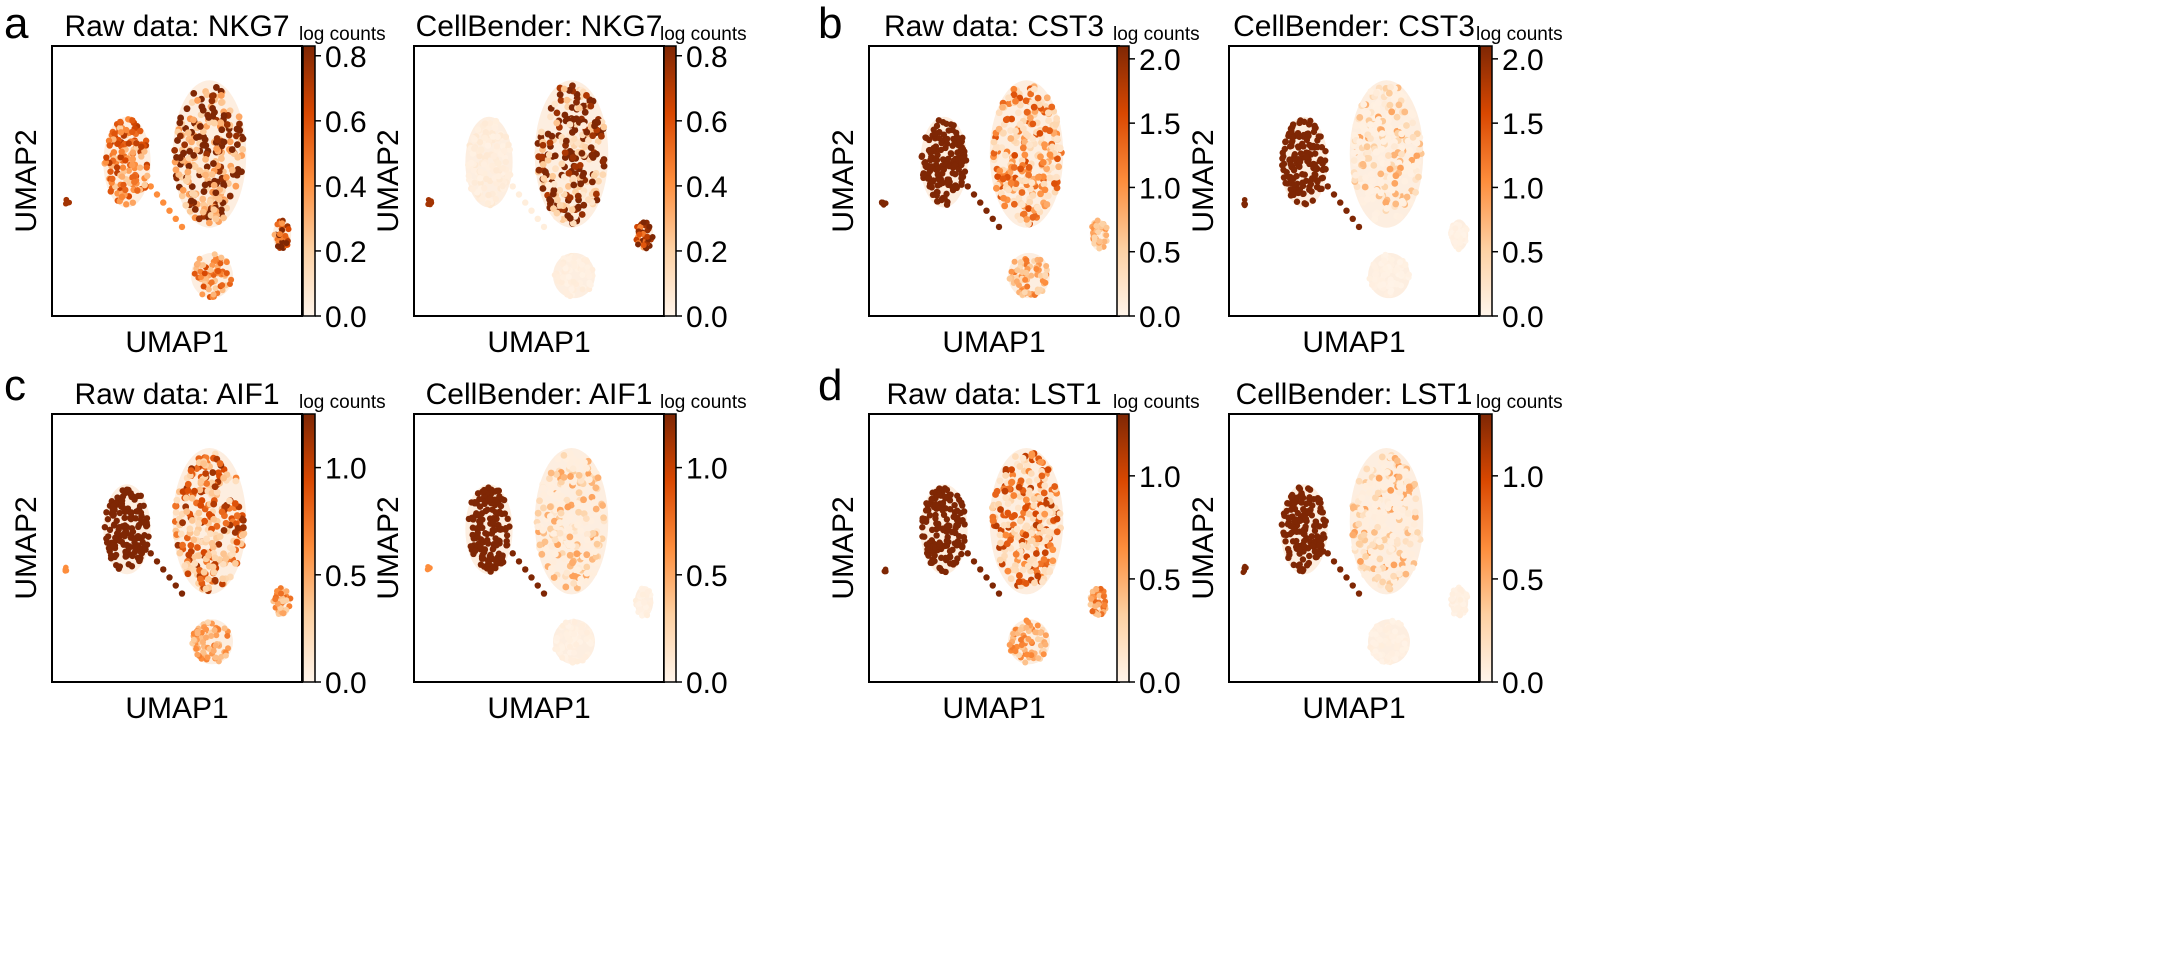 The width and height of the screenshot is (2167, 969). I want to click on plot-frame, so click(177, 548).